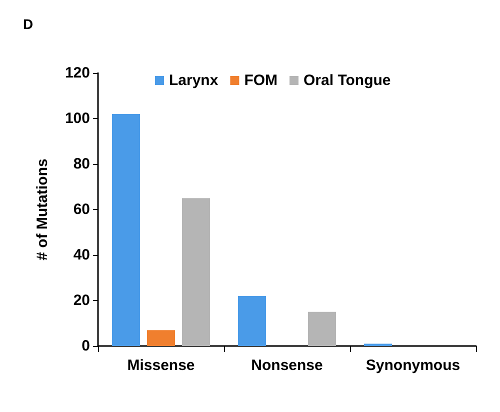 This screenshot has width=500, height=412. I want to click on y-tick-label: 20, so click(81, 300).